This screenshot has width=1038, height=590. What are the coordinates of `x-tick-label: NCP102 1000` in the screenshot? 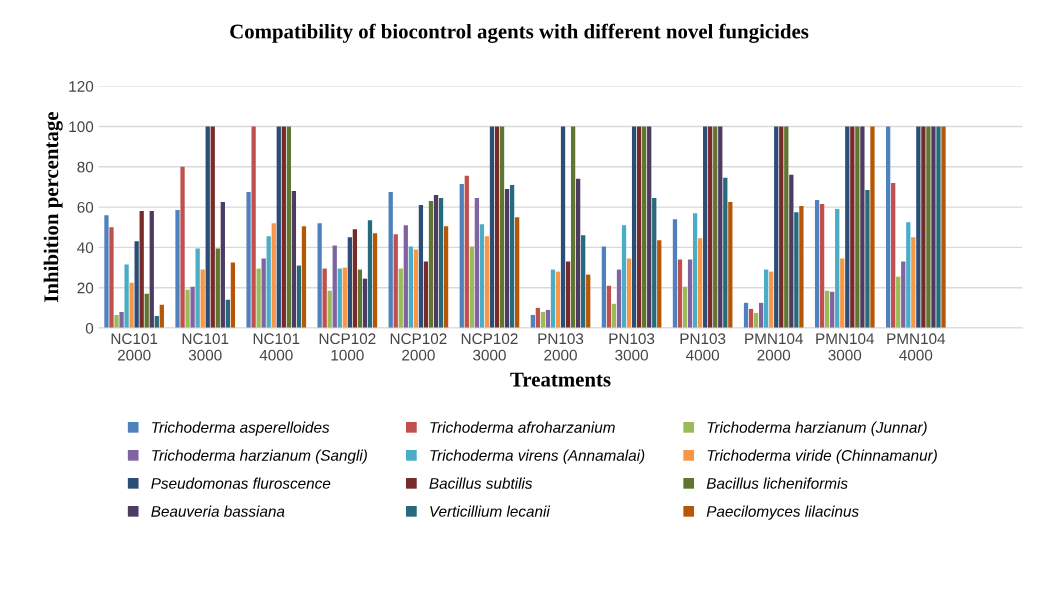 It's located at (347, 347).